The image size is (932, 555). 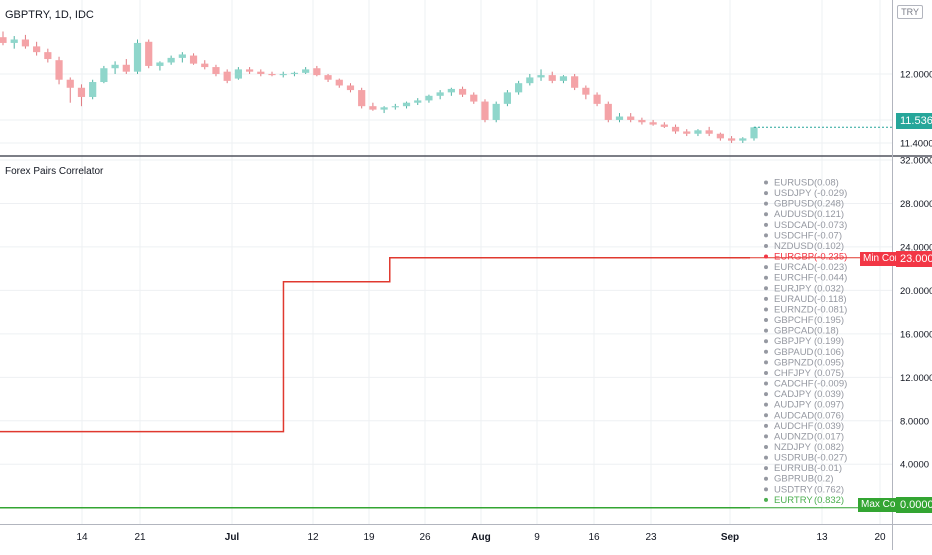 What do you see at coordinates (829, 204) in the screenshot?
I see `legend-value: (0.248)` at bounding box center [829, 204].